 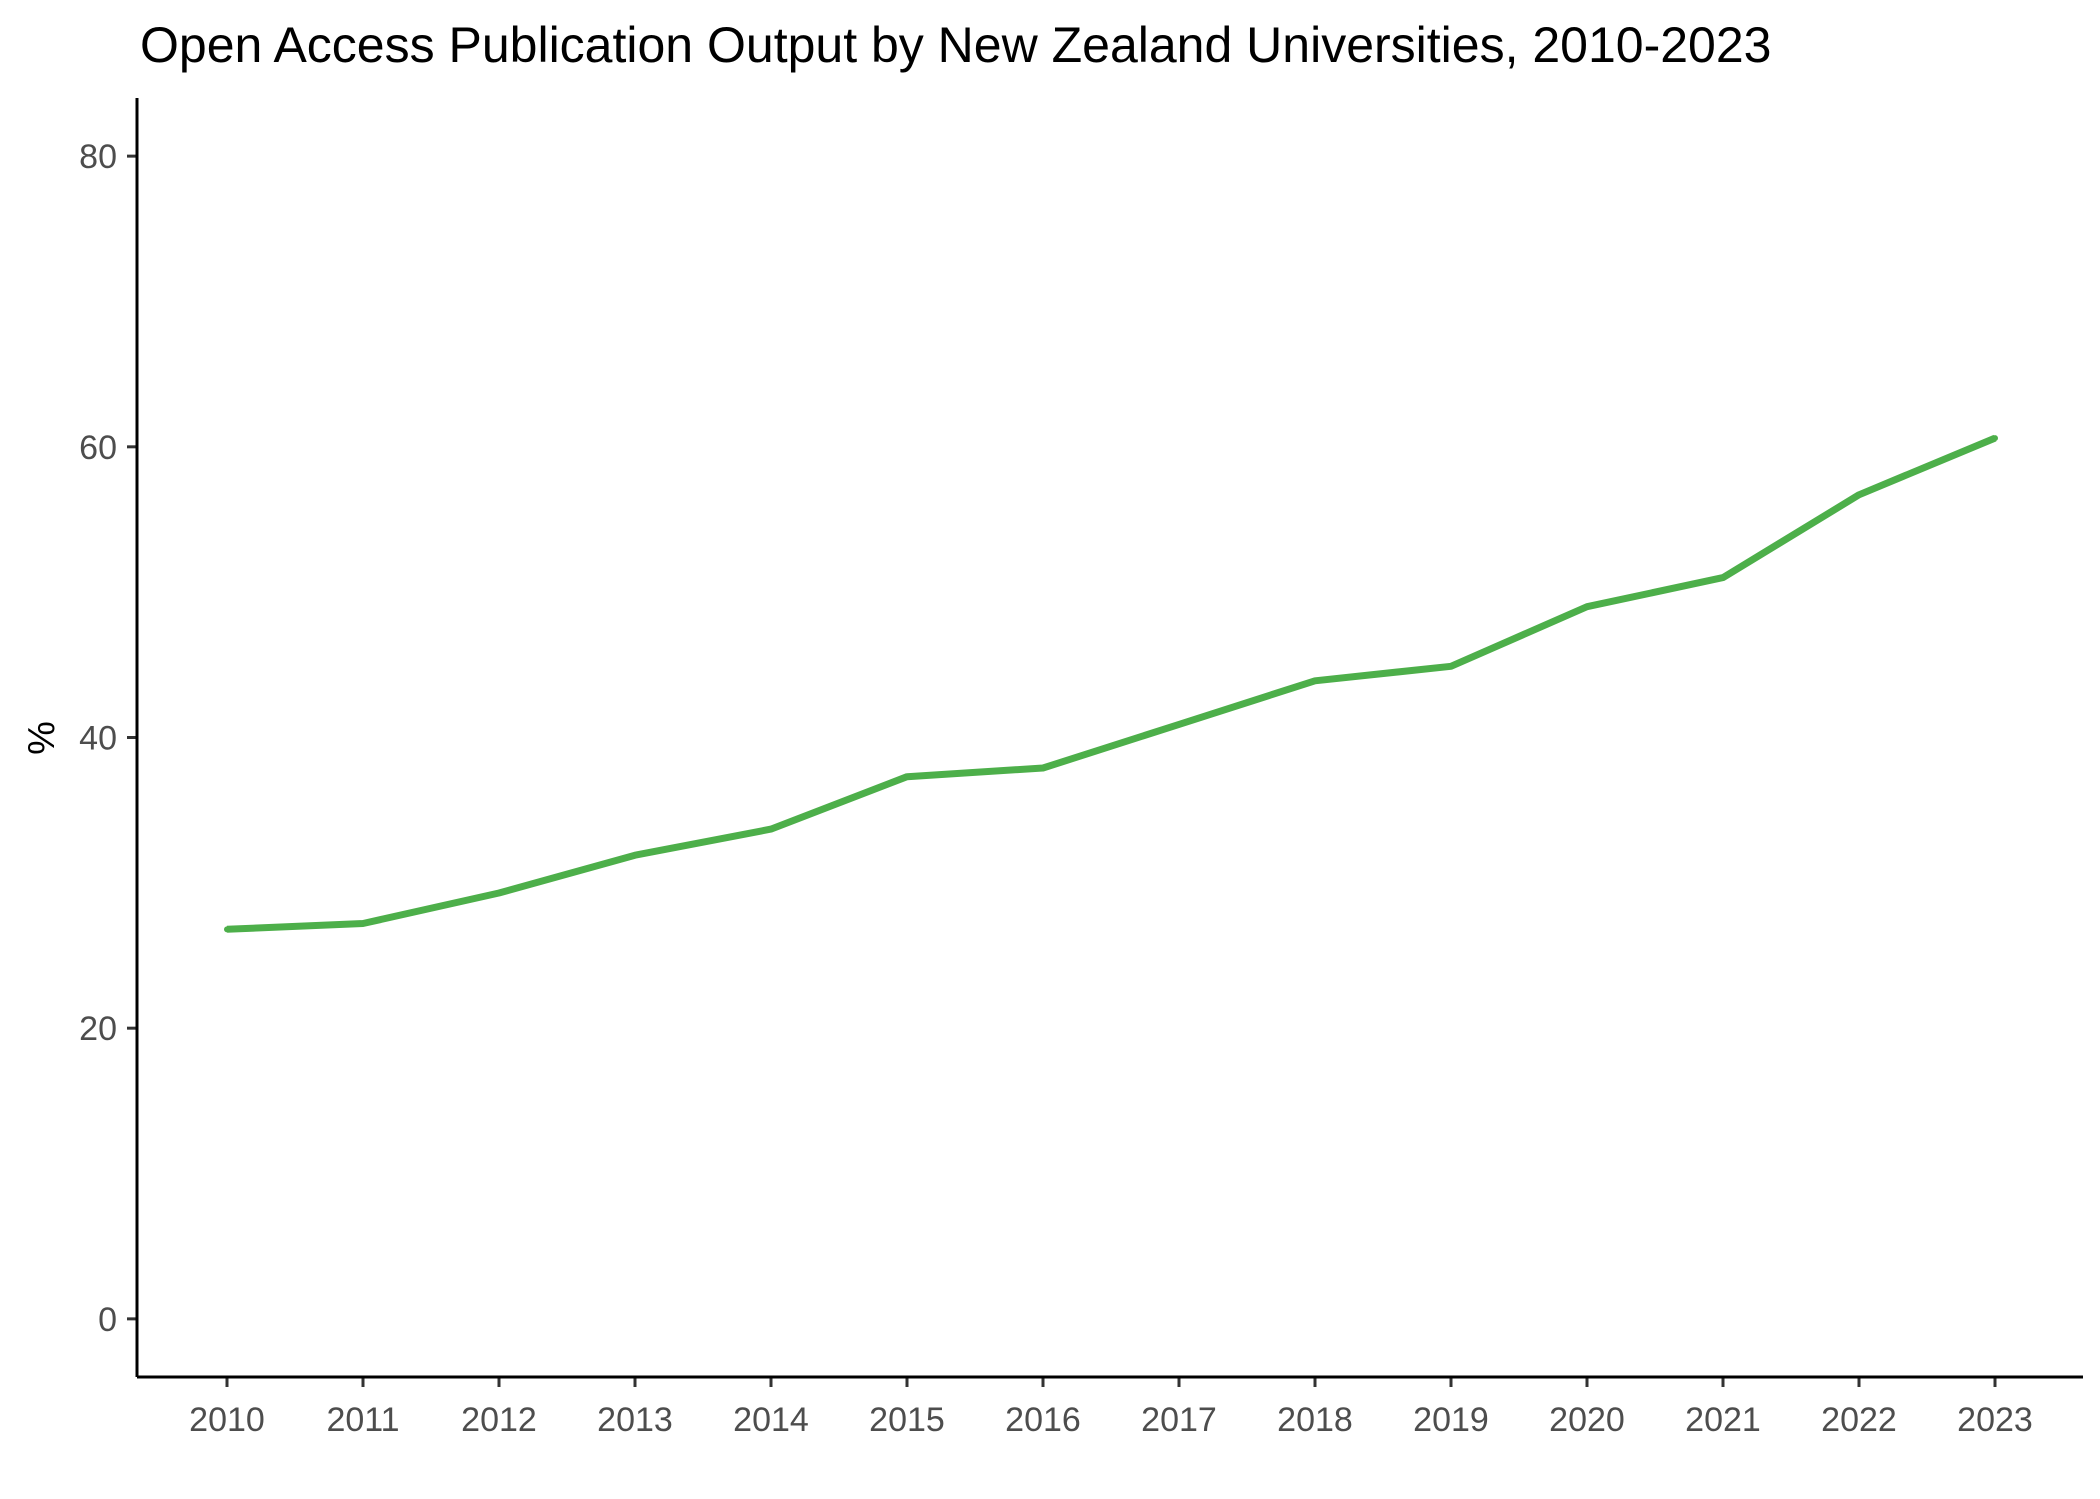 What do you see at coordinates (227, 1420) in the screenshot?
I see `x-tick-label: 2010` at bounding box center [227, 1420].